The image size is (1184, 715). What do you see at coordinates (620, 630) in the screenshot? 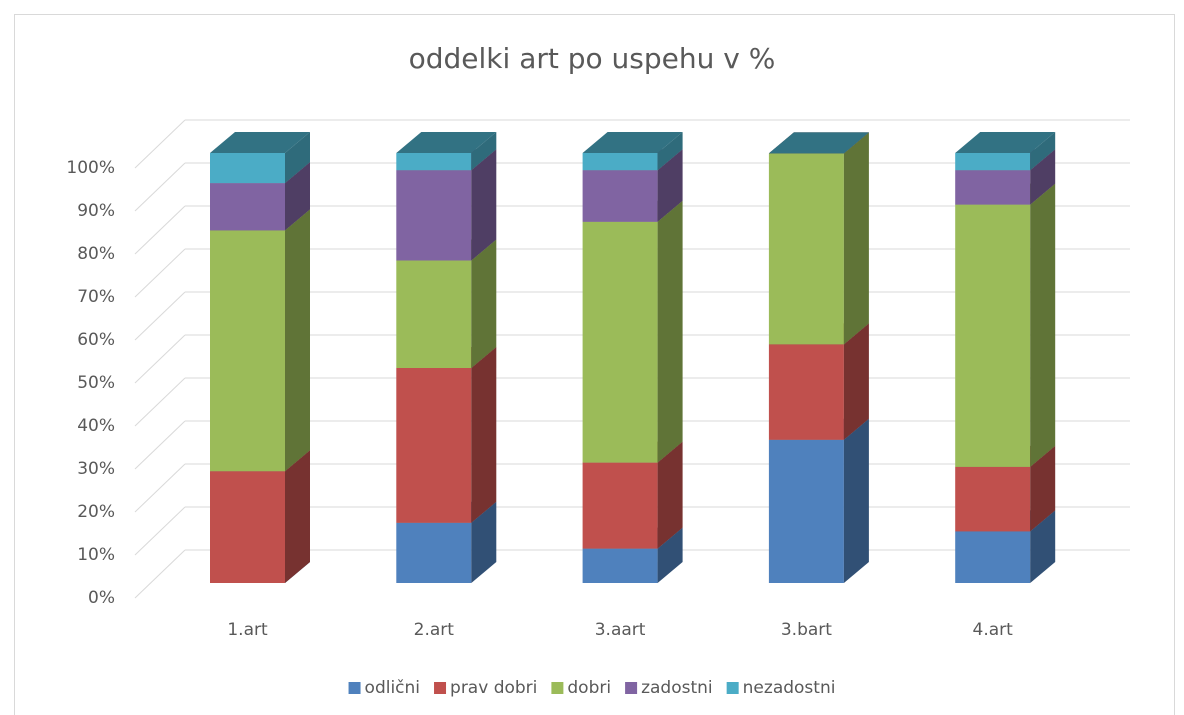
I see `x-tick-label: 3.aart` at bounding box center [620, 630].